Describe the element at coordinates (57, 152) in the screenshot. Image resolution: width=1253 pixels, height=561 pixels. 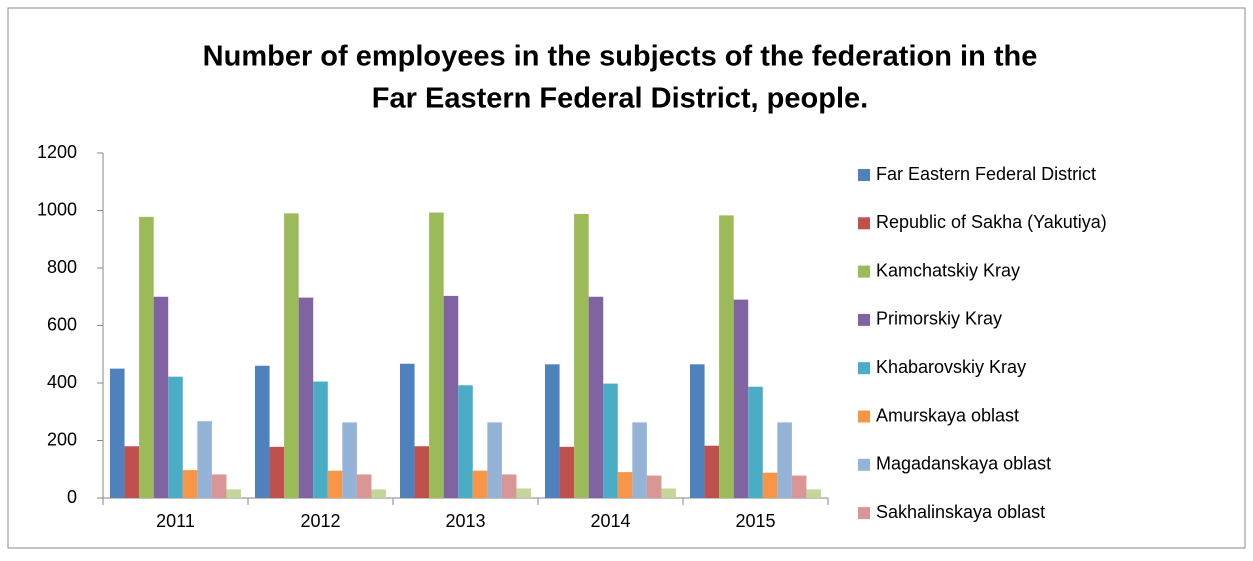
I see `y-tick-label: 1200` at that location.